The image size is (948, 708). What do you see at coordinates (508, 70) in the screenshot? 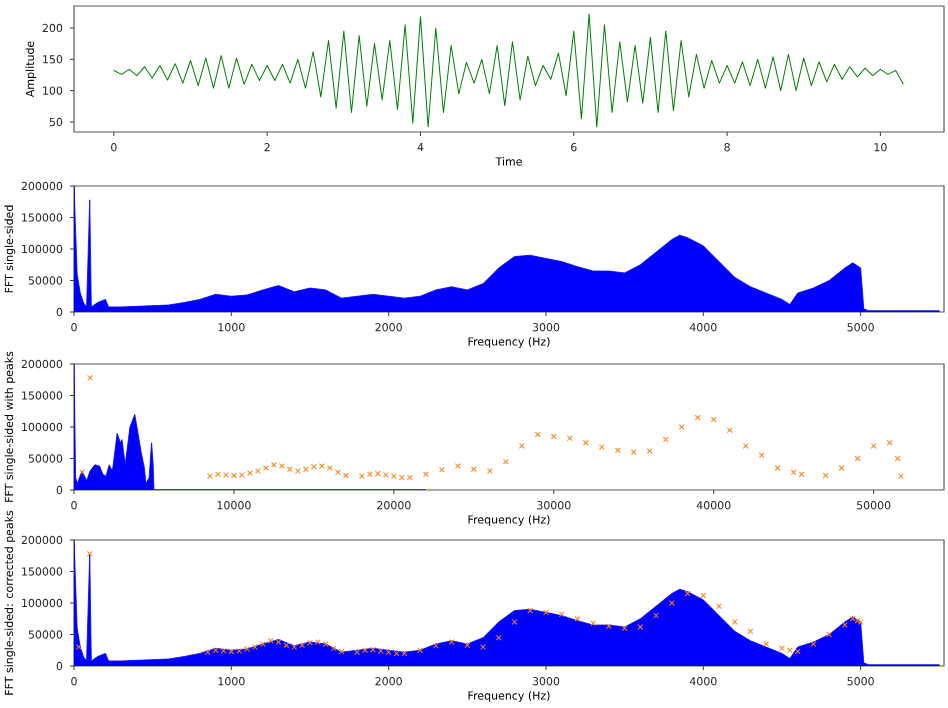
I see `line-series` at bounding box center [508, 70].